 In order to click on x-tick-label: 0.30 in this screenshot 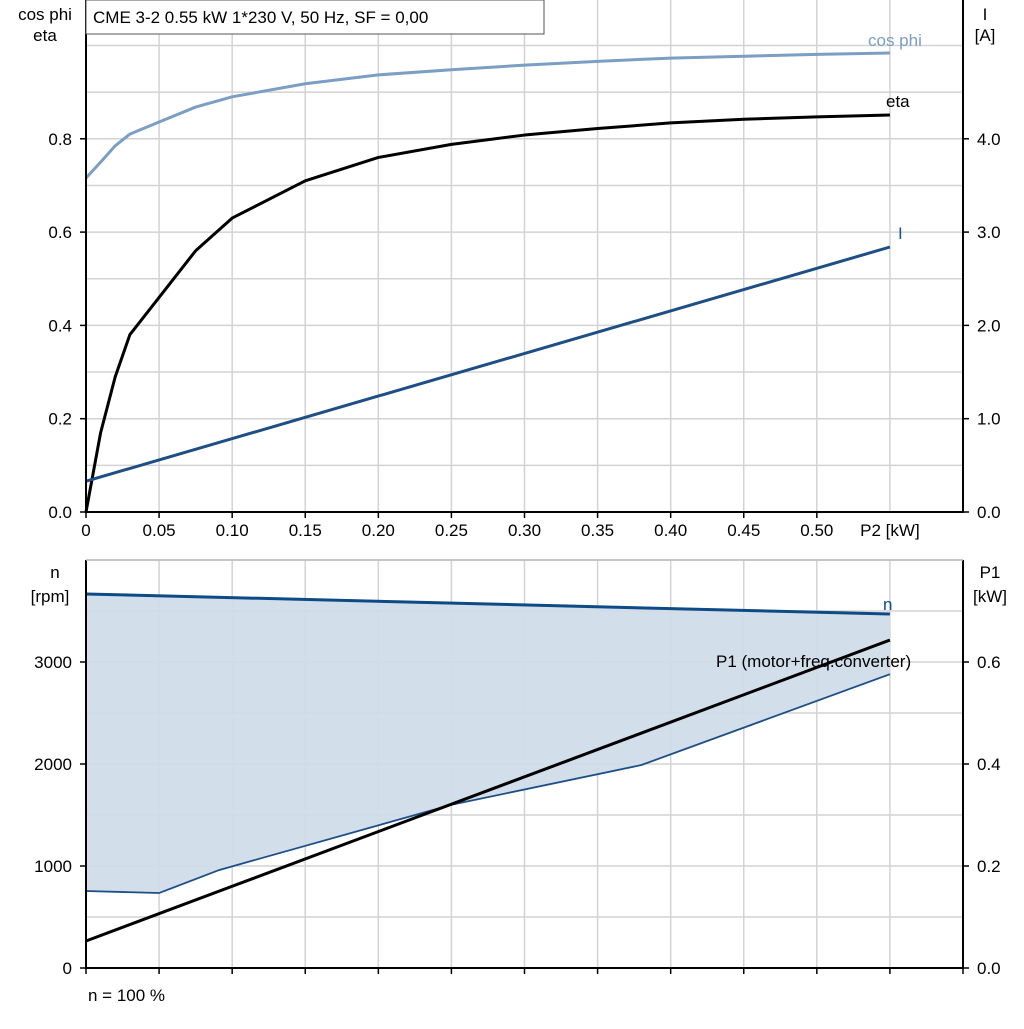, I will do `click(524, 530)`.